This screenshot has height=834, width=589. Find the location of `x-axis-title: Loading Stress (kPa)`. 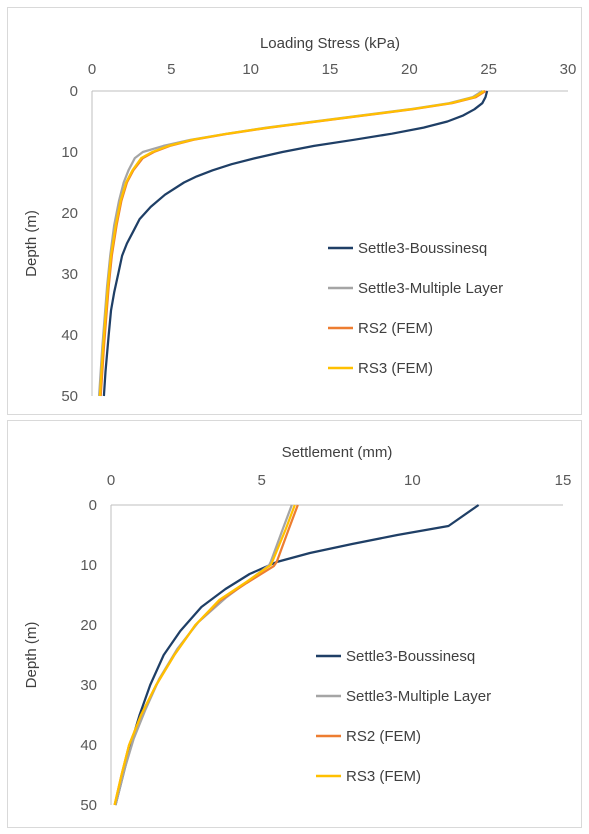

x-axis-title: Loading Stress (kPa) is located at coordinates (330, 43).